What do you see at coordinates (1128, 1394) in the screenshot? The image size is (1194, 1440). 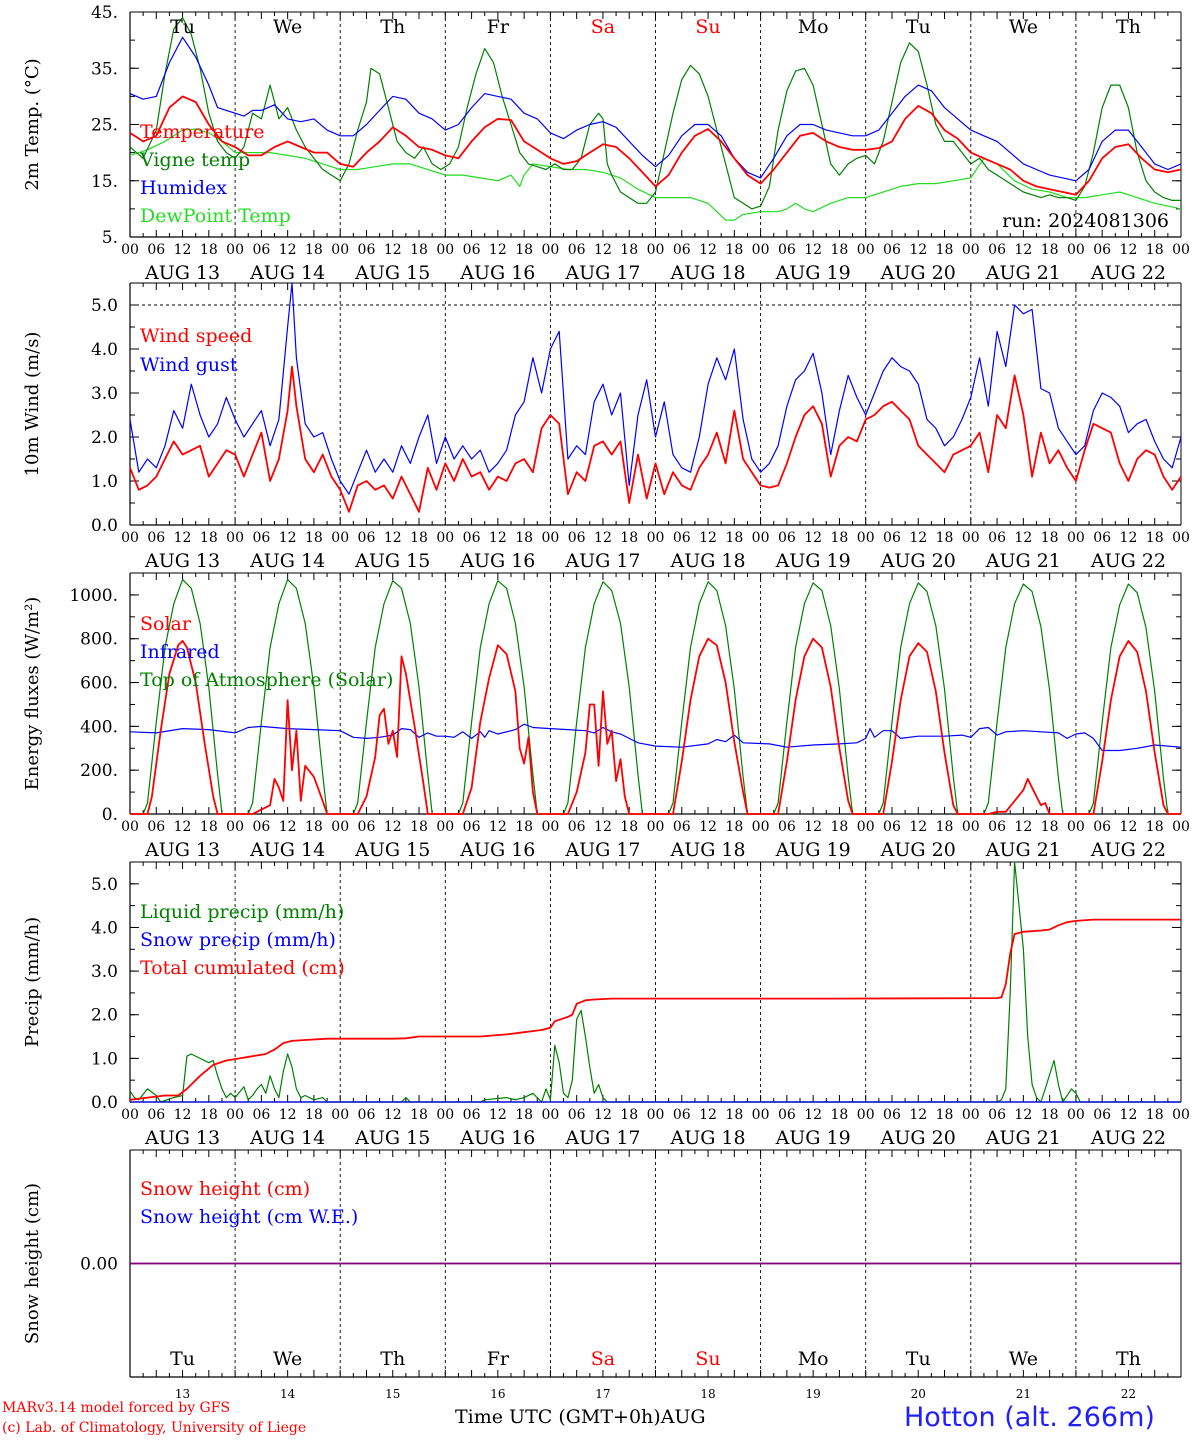 I see `day-number-label: 22` at bounding box center [1128, 1394].